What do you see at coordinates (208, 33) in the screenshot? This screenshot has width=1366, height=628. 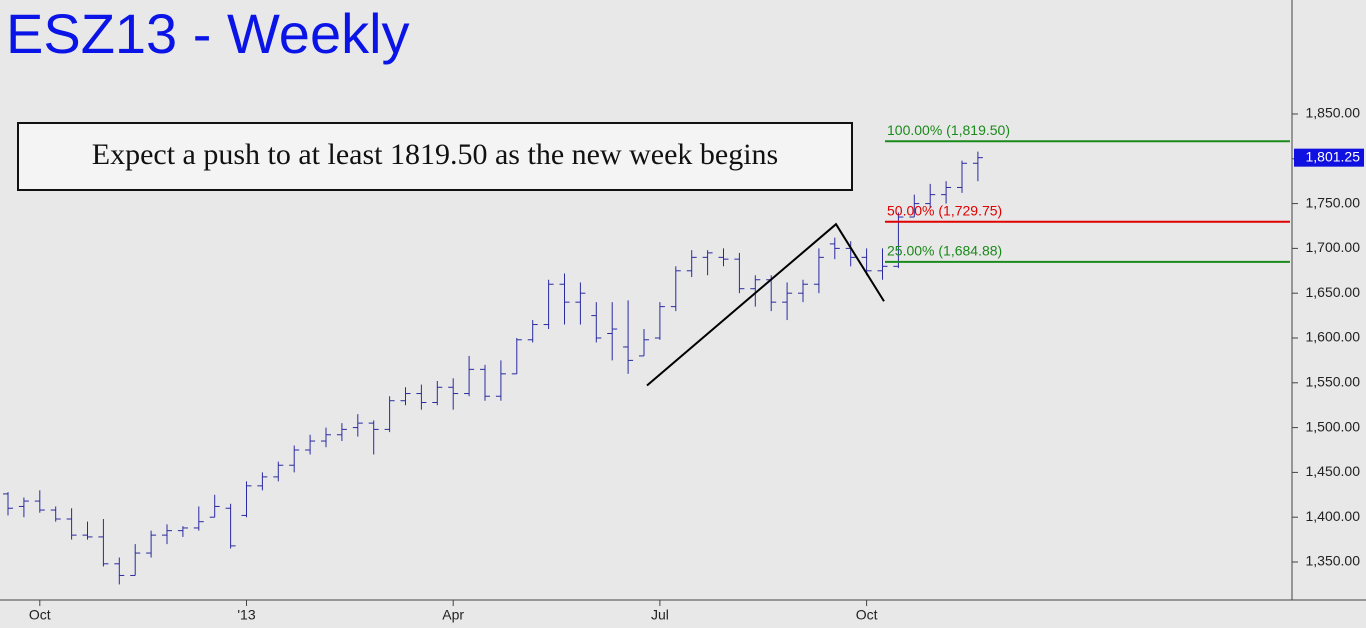 I see `chart-title: ESZ13 - Weekly` at bounding box center [208, 33].